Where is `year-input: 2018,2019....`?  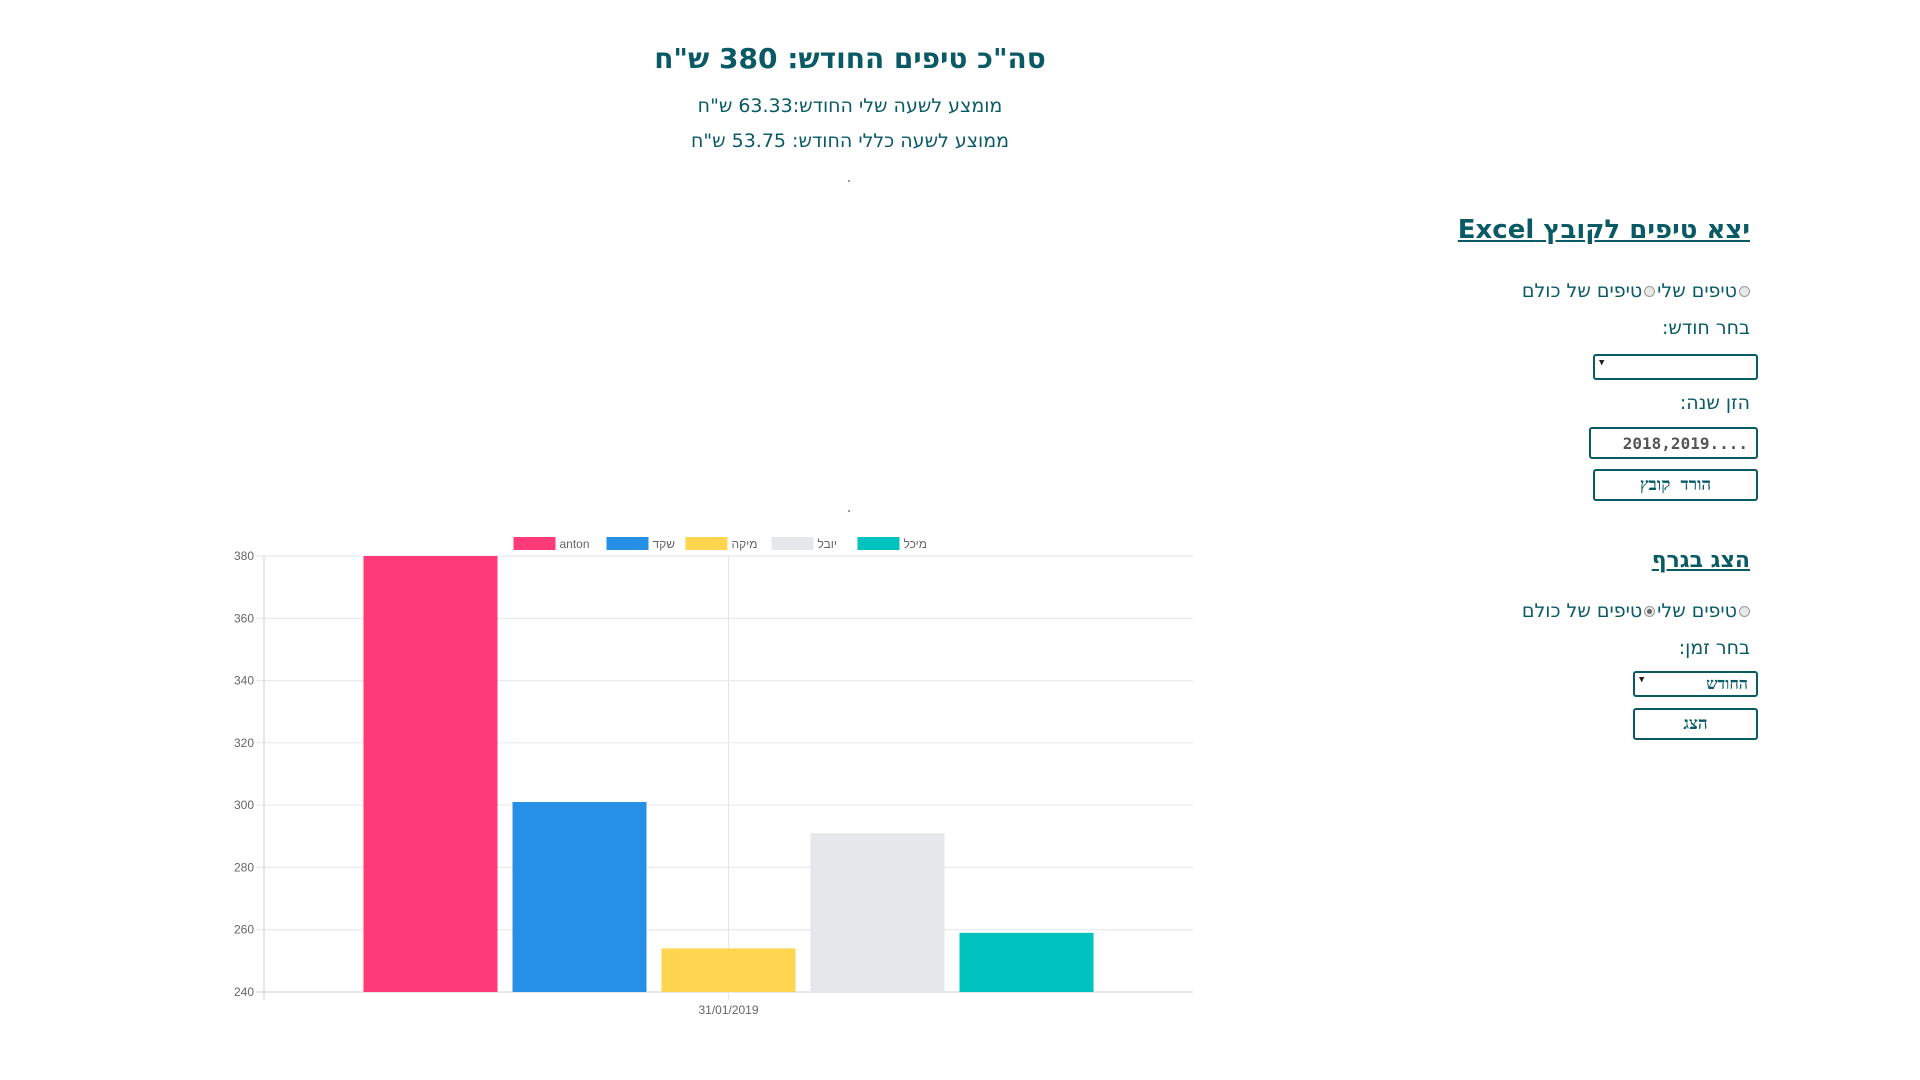 year-input: 2018,2019.... is located at coordinates (1673, 443).